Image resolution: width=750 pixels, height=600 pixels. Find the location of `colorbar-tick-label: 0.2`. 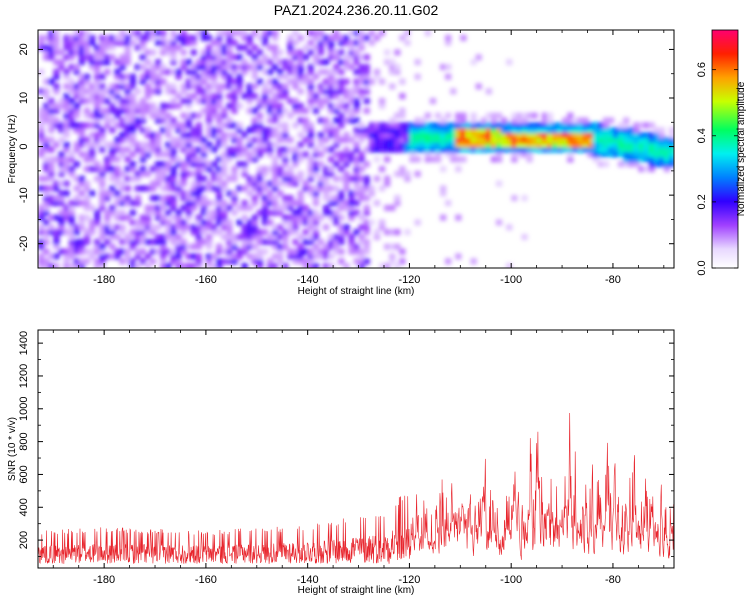

colorbar-tick-label: 0.2 is located at coordinates (702, 201).